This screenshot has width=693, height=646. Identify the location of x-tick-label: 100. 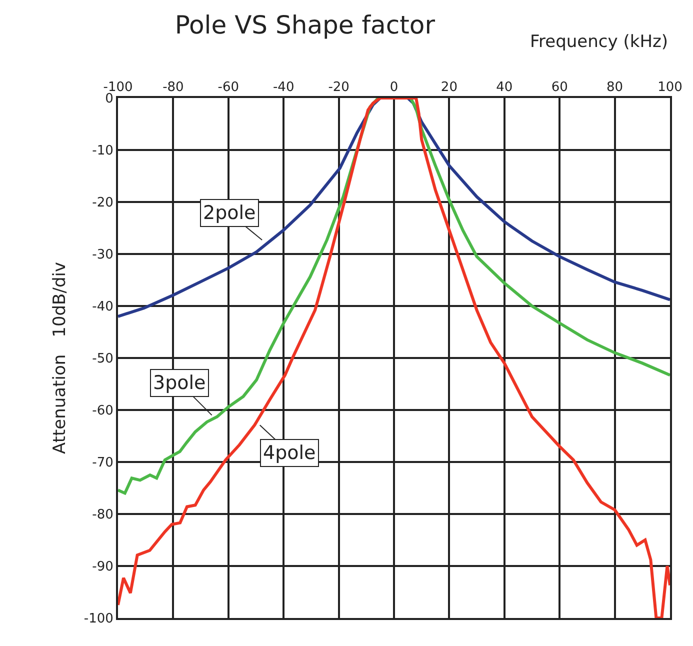
(670, 87).